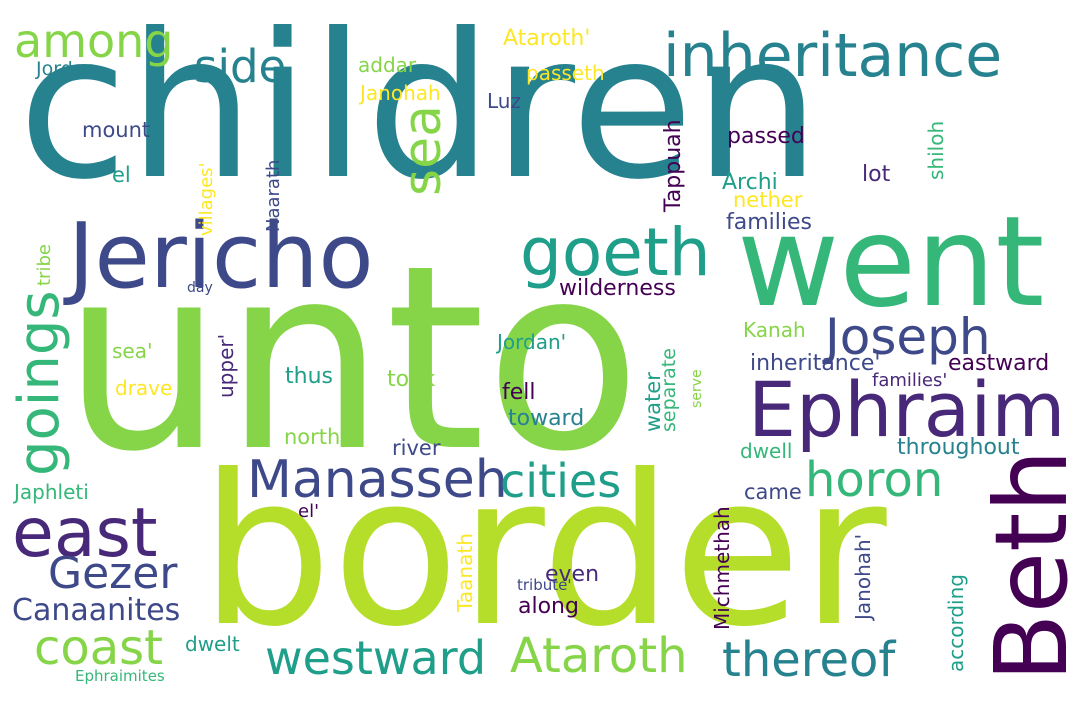 The image size is (1080, 720). I want to click on word-mount: mount, so click(116, 130).